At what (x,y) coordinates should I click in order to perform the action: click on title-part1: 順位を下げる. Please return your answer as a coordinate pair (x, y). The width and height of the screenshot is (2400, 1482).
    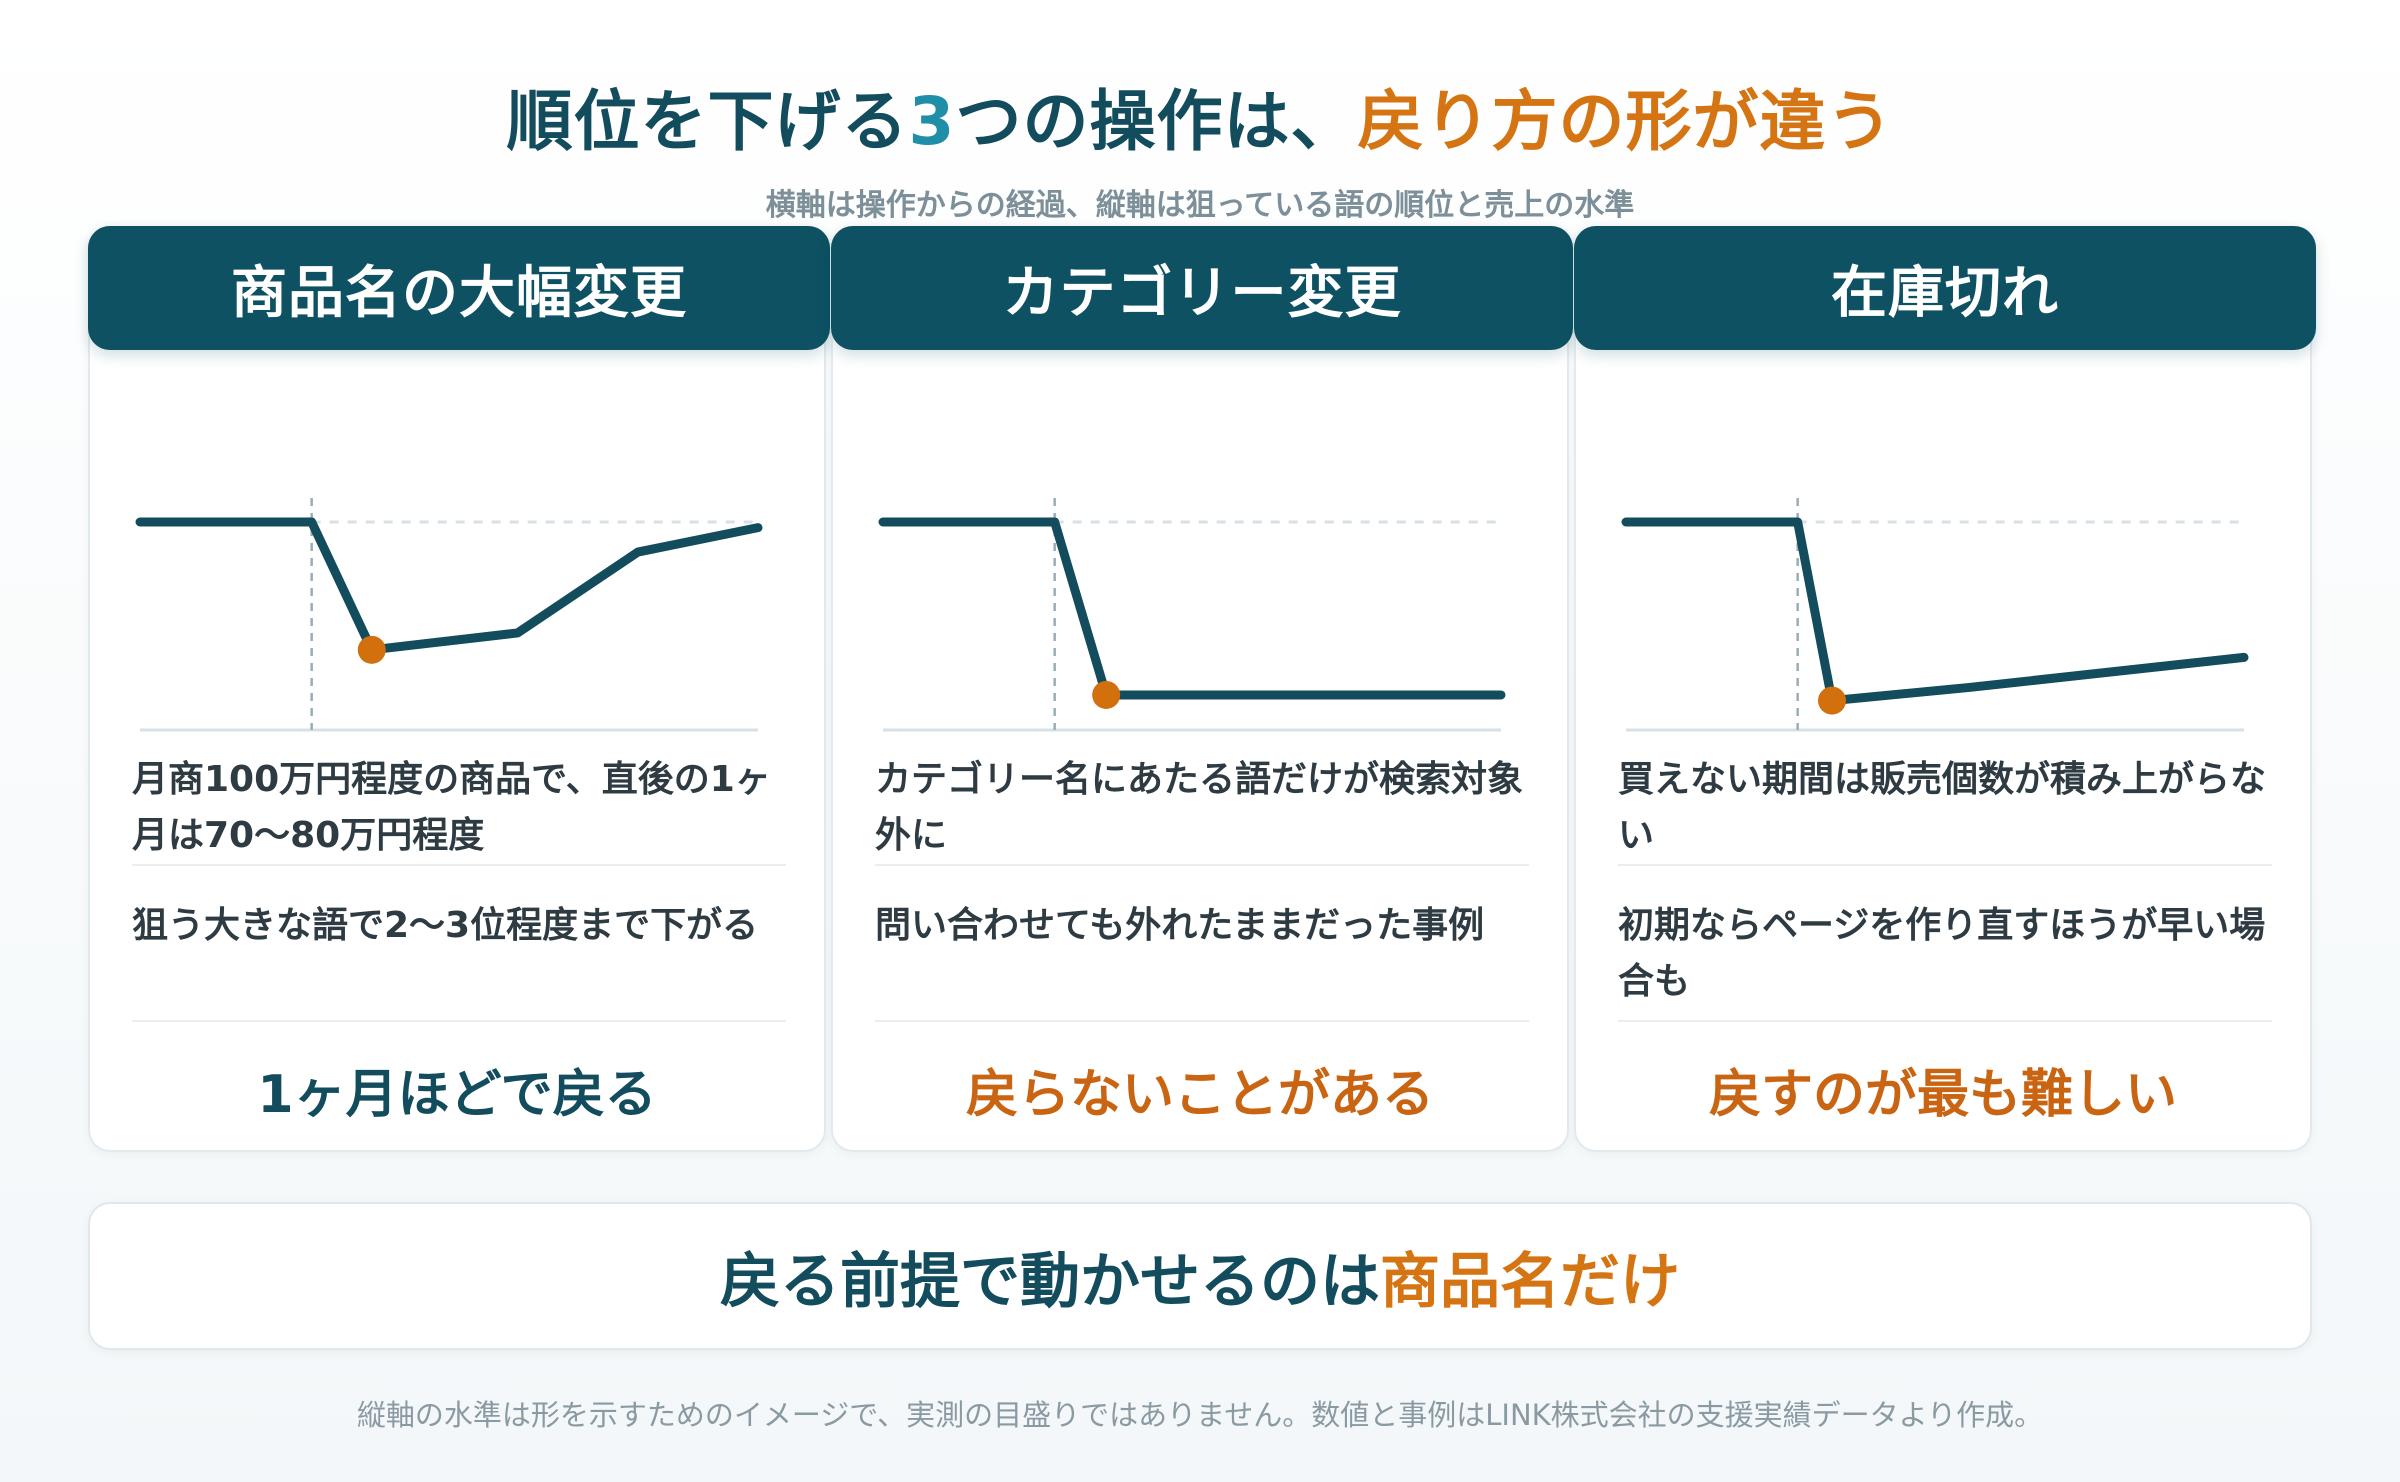
    Looking at the image, I should click on (707, 121).